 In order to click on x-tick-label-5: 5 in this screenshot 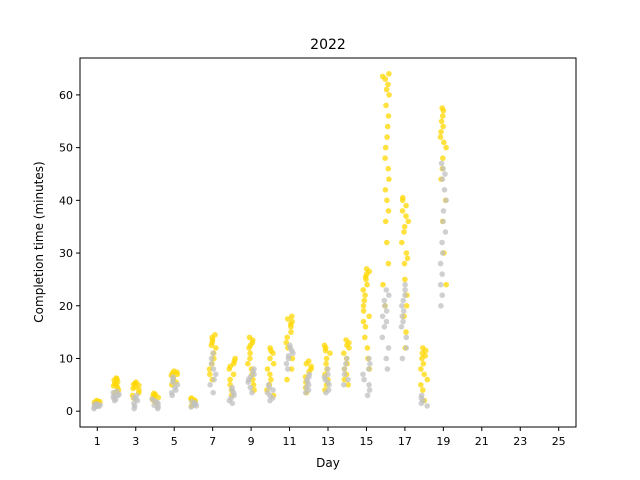, I will do `click(174, 441)`.